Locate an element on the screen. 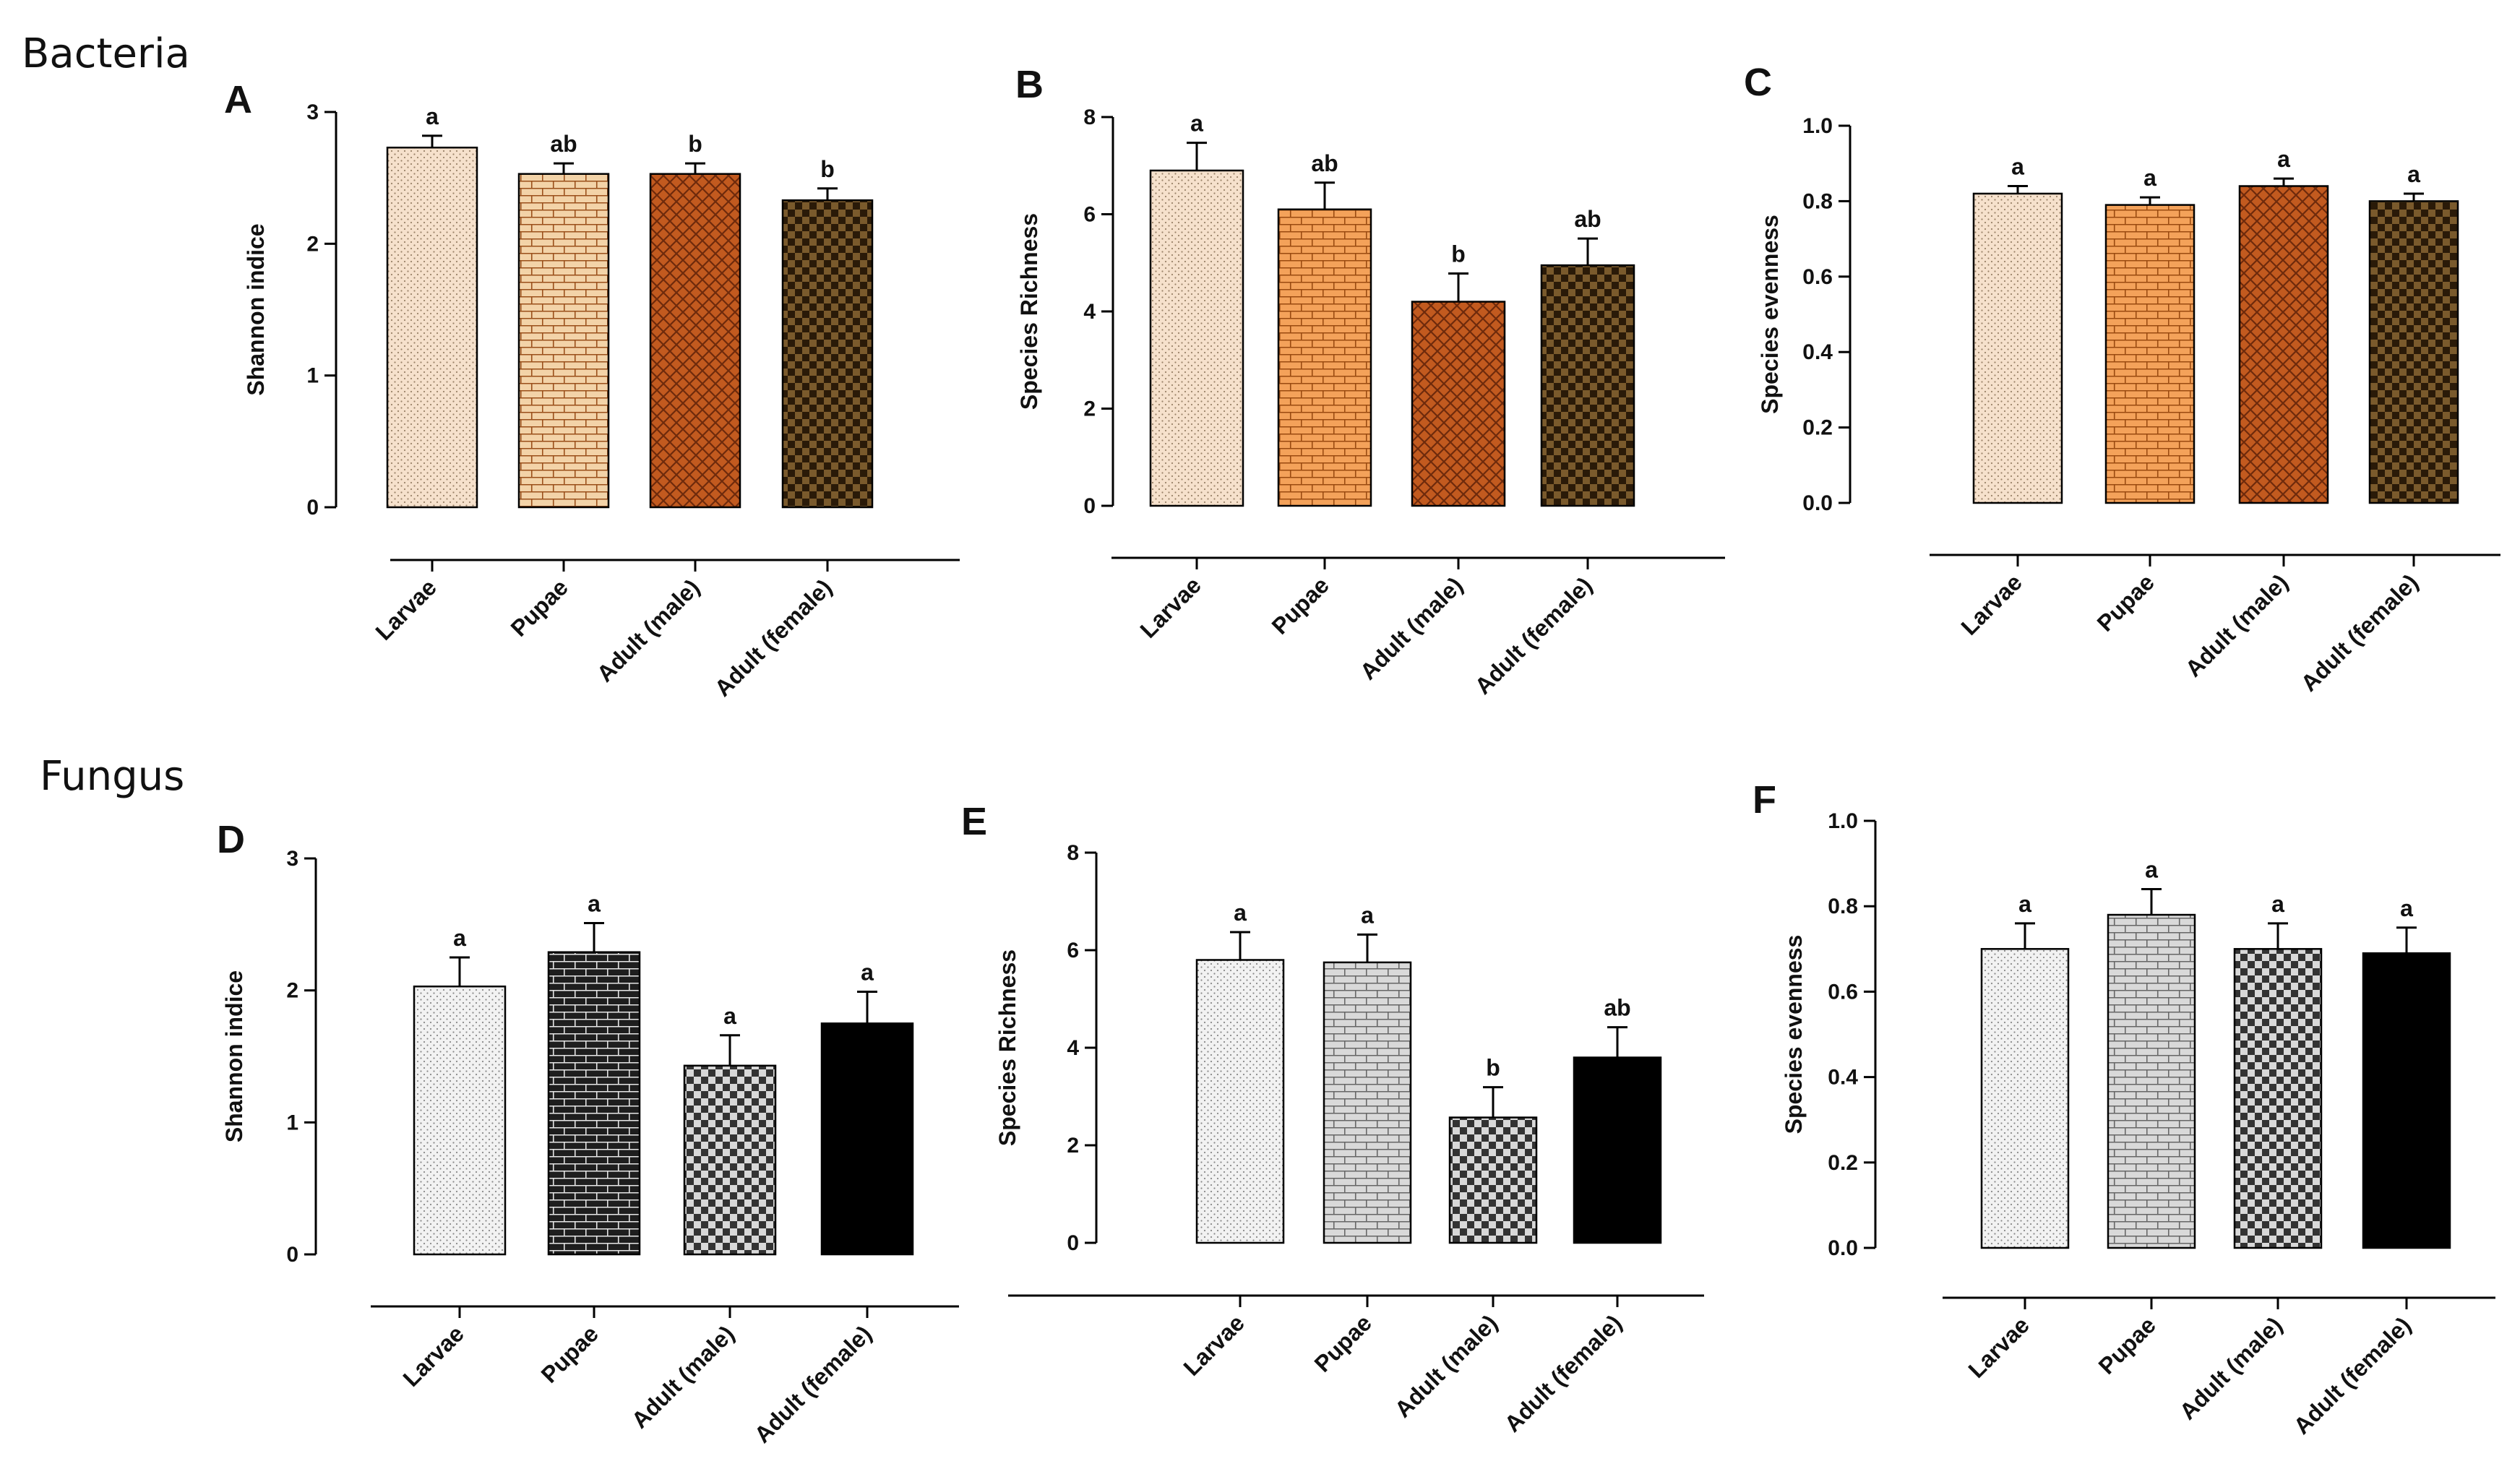 The height and width of the screenshot is (1482, 2520). panel-letter-e: E is located at coordinates (974, 821).